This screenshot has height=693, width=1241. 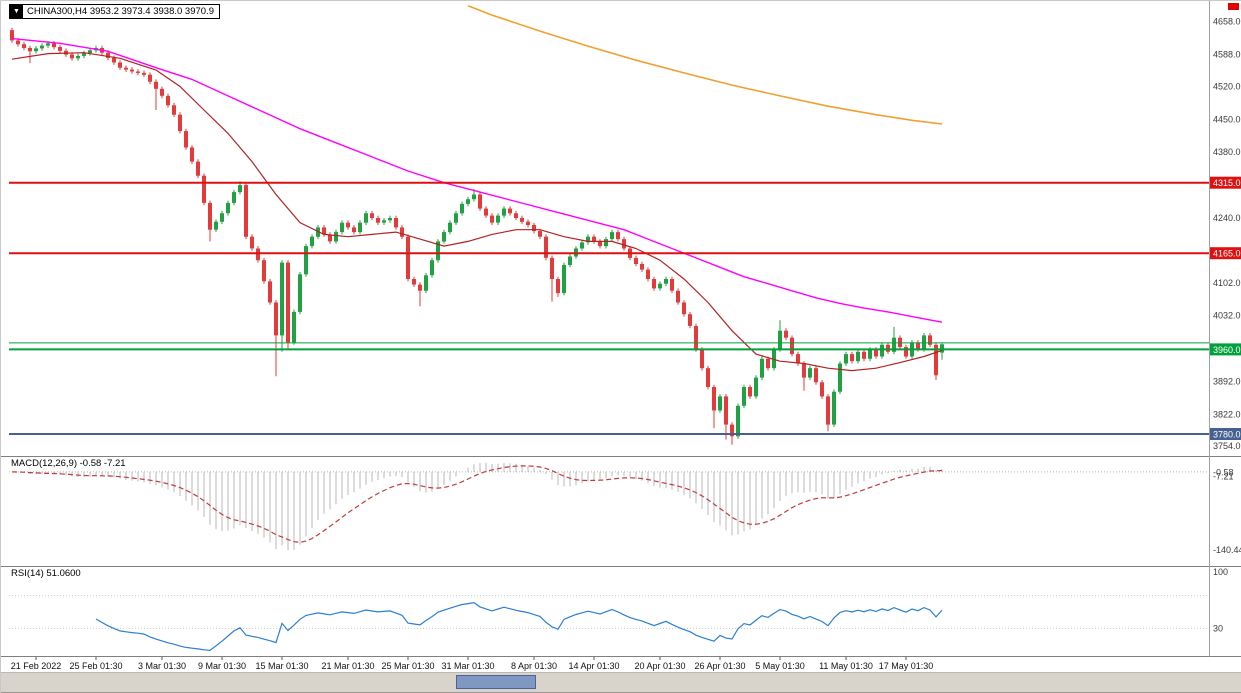 I want to click on price-axis-label: 3892.0, so click(x=1227, y=381).